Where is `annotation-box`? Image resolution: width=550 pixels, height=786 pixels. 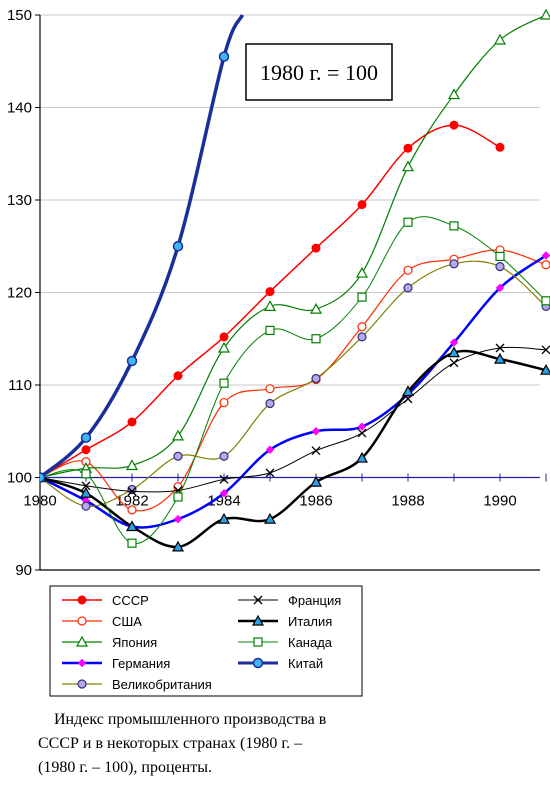 annotation-box is located at coordinates (319, 72).